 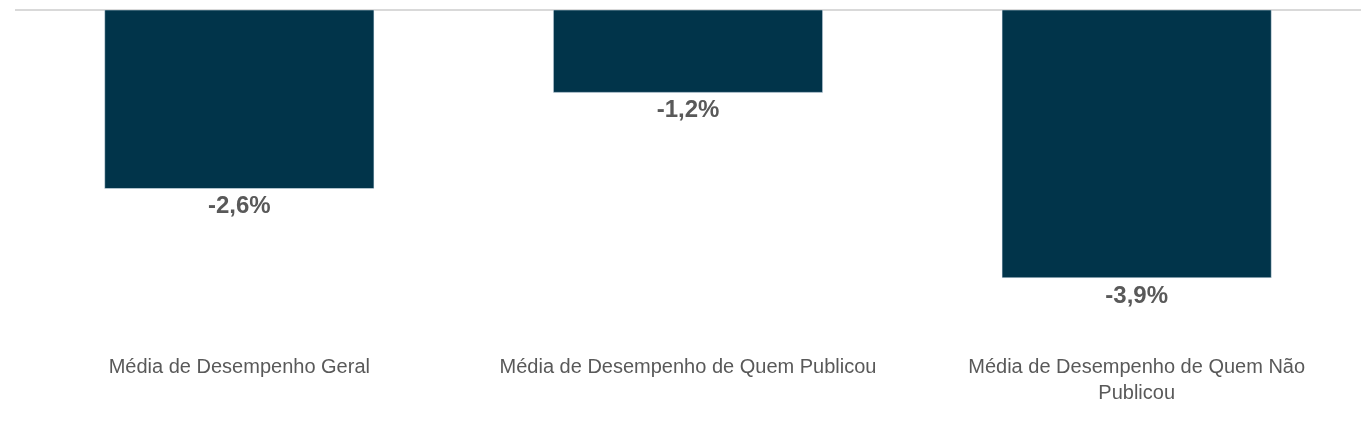 What do you see at coordinates (688, 366) in the screenshot?
I see `x-tick-label: Média de Desempenho de Quem Publicou` at bounding box center [688, 366].